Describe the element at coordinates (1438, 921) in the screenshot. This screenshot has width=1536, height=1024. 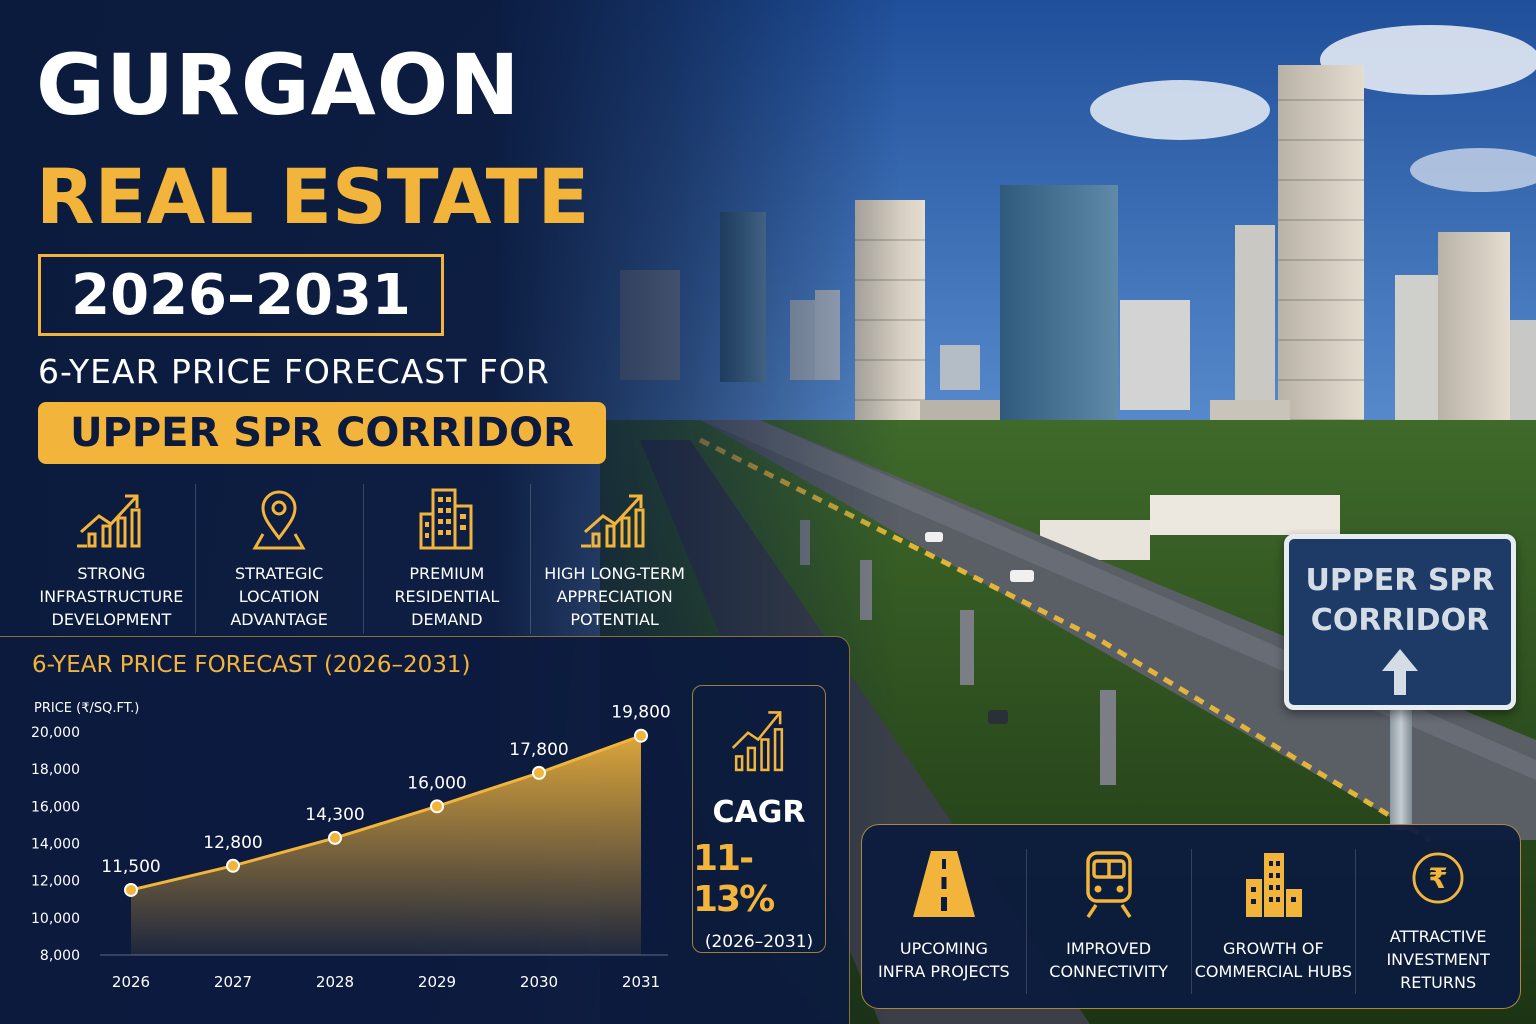
I see `benefit-returns: ₹ ATTRACTIVE INVESTMENT RETURNS` at that location.